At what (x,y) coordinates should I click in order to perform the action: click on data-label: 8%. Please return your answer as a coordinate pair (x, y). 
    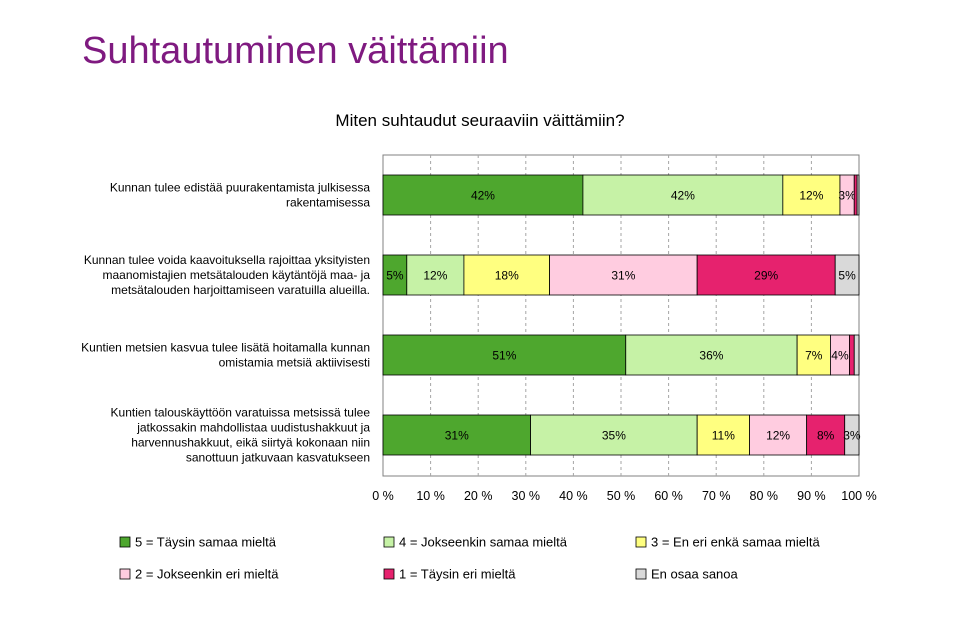
    Looking at the image, I should click on (826, 436).